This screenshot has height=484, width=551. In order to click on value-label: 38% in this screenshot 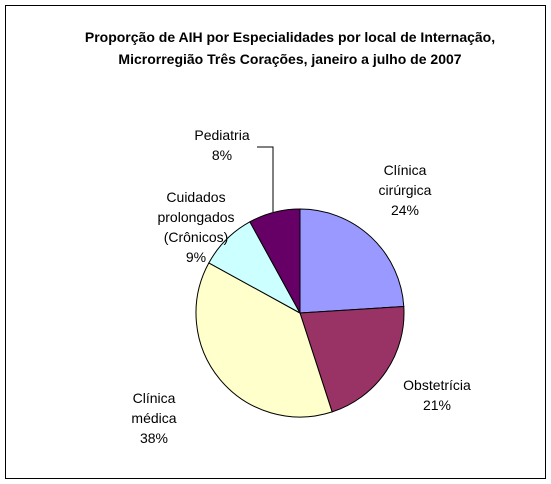, I will do `click(154, 438)`.